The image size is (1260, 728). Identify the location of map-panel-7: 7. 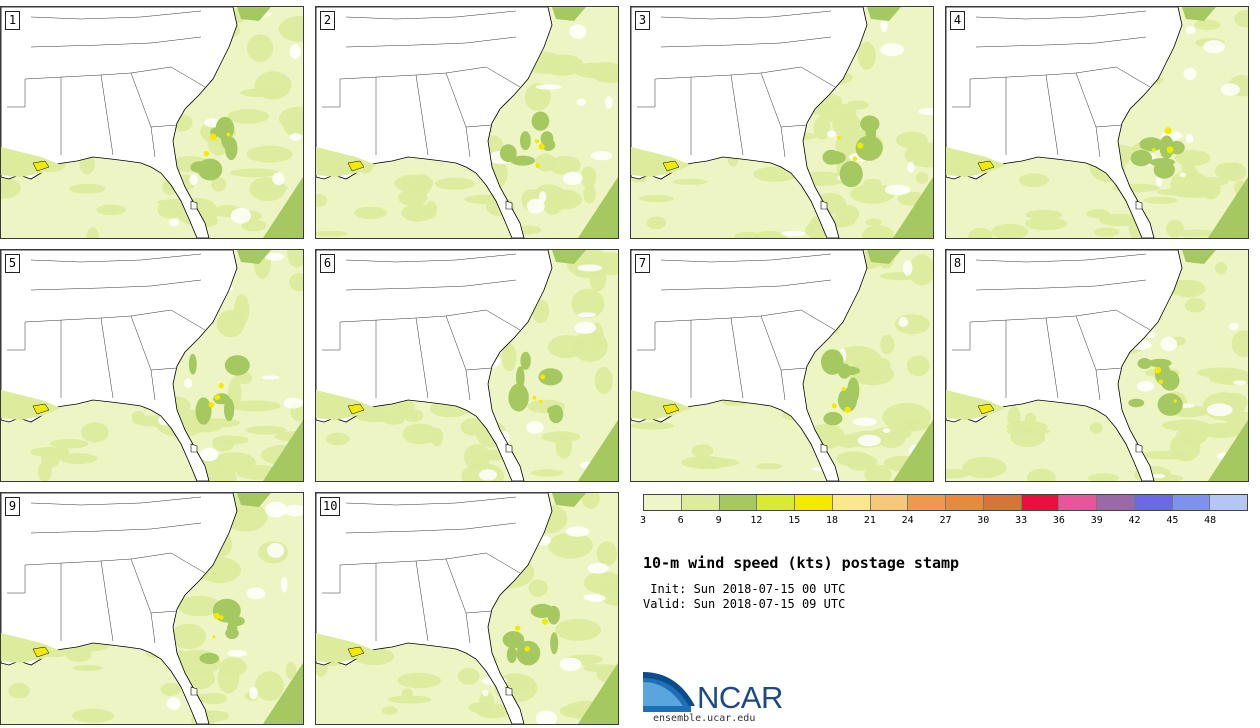
(782, 365).